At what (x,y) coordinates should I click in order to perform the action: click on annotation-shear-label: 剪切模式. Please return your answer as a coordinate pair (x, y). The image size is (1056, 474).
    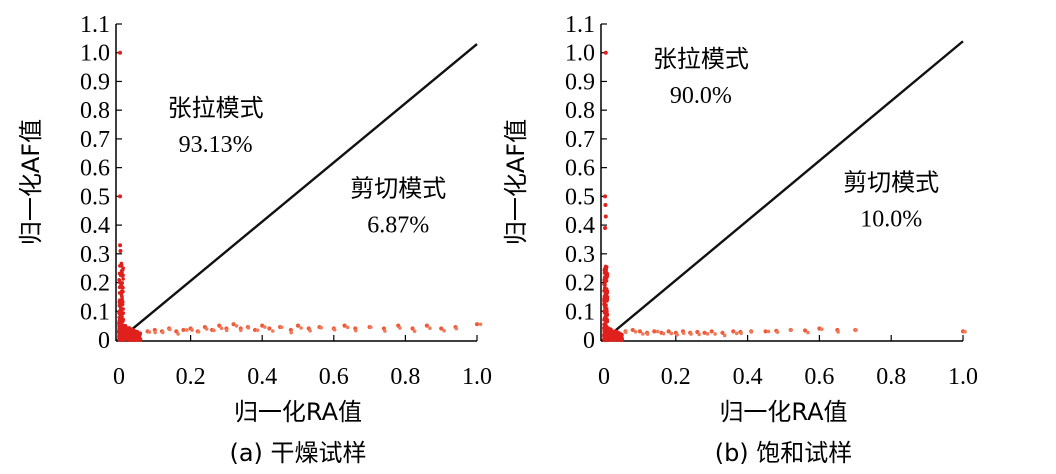
    Looking at the image, I should click on (891, 183).